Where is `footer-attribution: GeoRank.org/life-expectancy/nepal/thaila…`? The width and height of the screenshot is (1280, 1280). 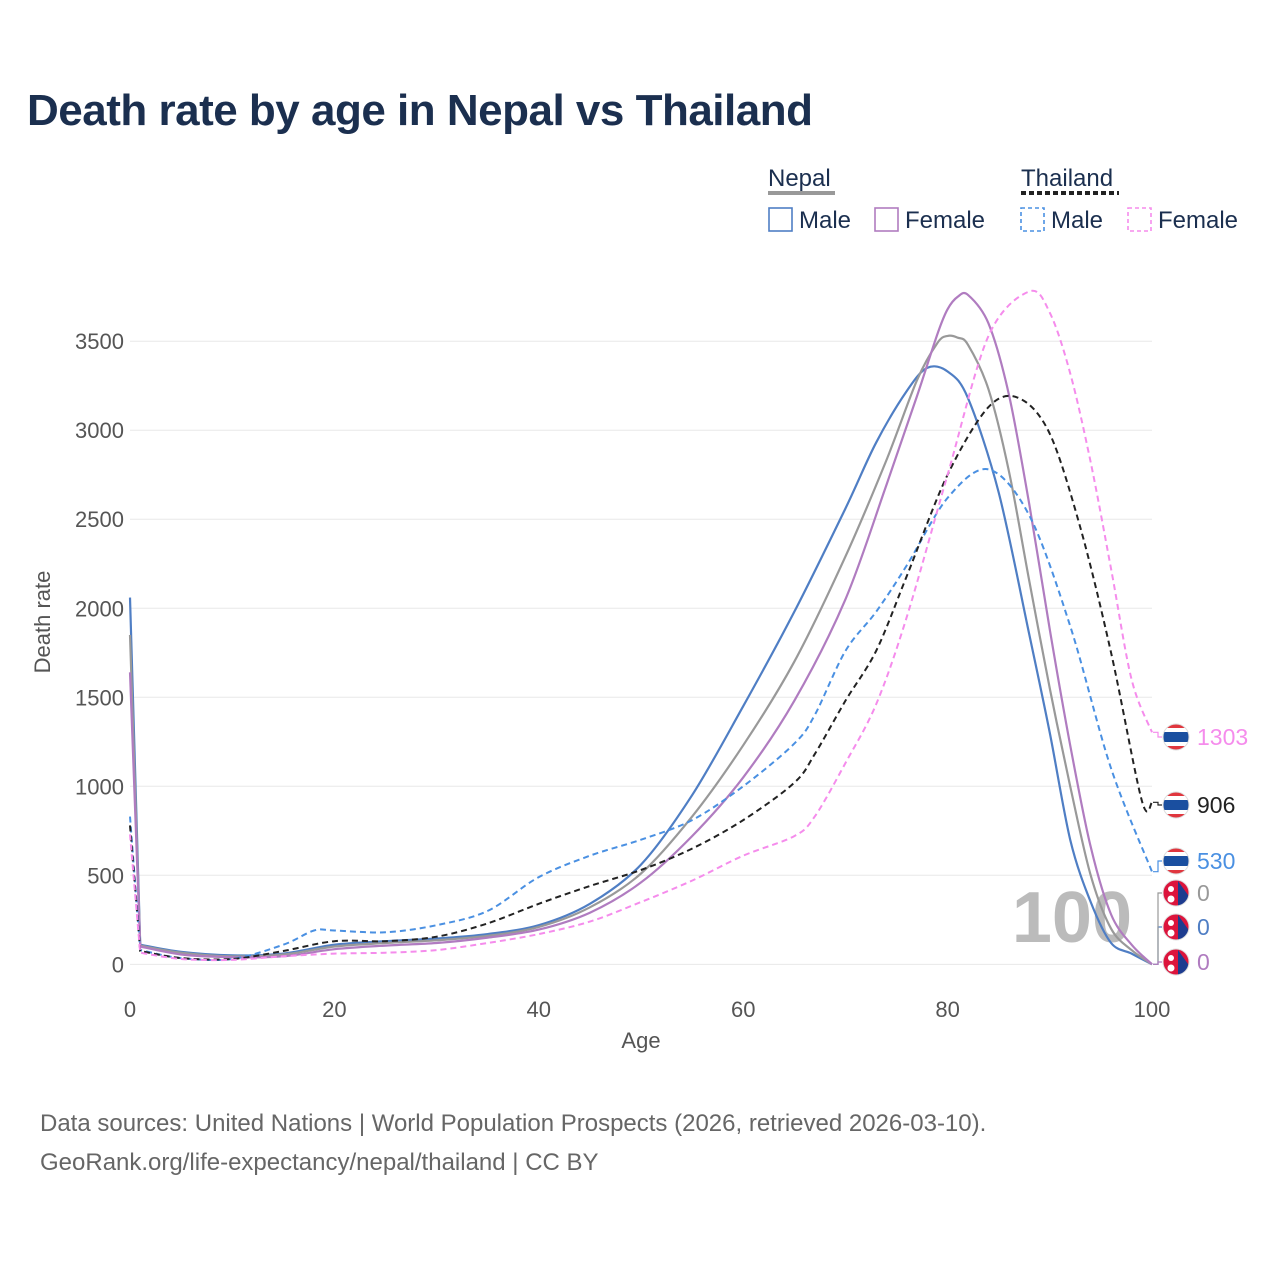 footer-attribution: GeoRank.org/life-expectancy/nepal/thaila… is located at coordinates (319, 1162).